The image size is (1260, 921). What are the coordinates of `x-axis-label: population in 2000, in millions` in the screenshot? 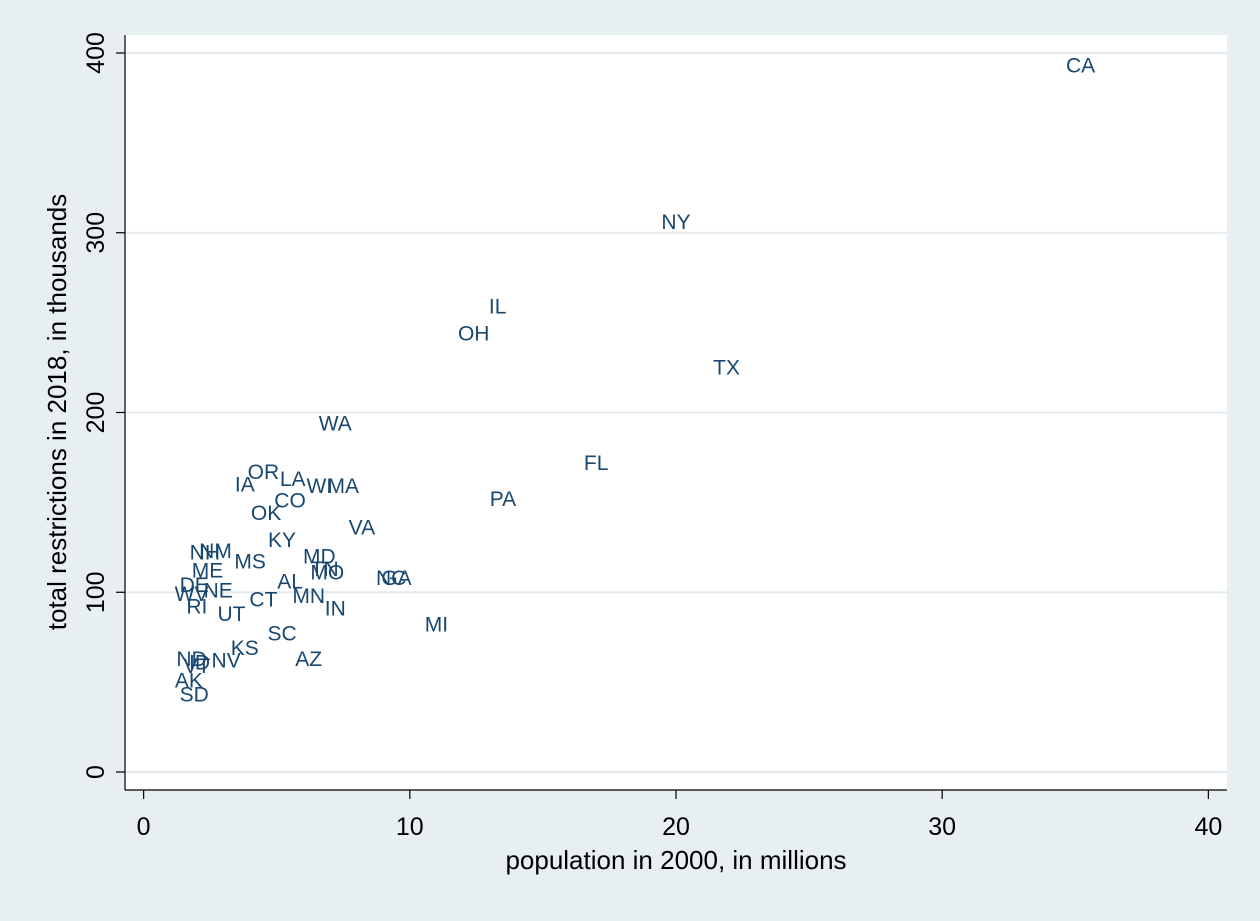 It's located at (675, 860).